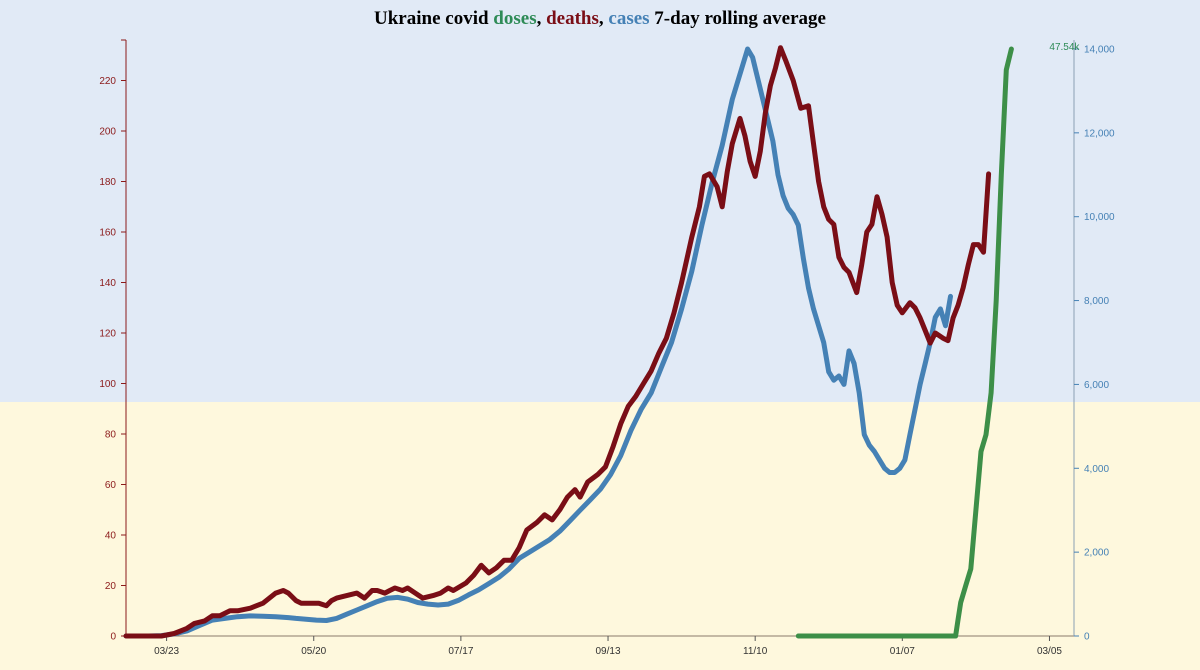 This screenshot has width=1200, height=670. I want to click on left-tick-label: 120, so click(107, 334).